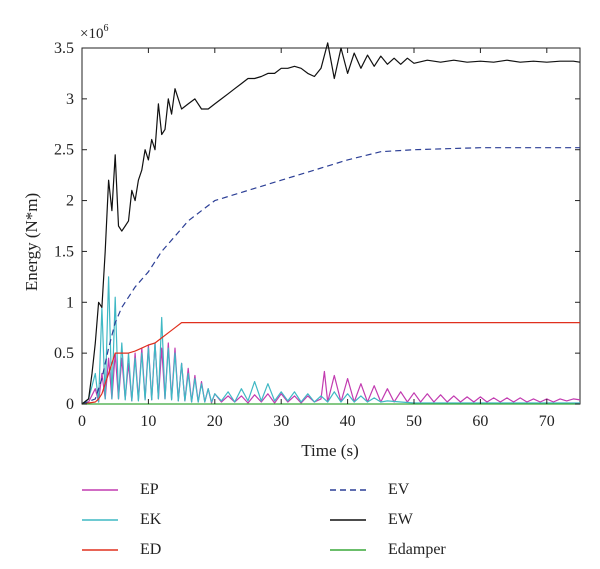 The height and width of the screenshot is (569, 600). What do you see at coordinates (215, 421) in the screenshot?
I see `x-tick-label: 20` at bounding box center [215, 421].